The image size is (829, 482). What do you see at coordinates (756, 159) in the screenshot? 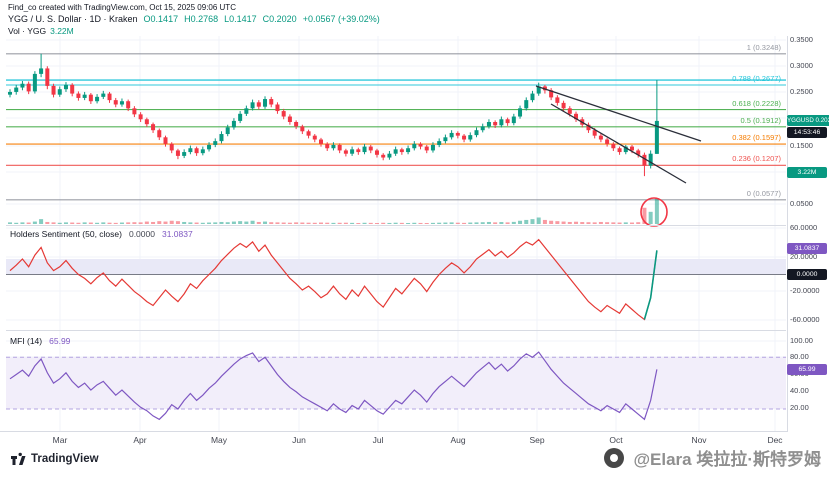
I see `fib-level-label: 0.236 (0.1207)` at bounding box center [756, 159].